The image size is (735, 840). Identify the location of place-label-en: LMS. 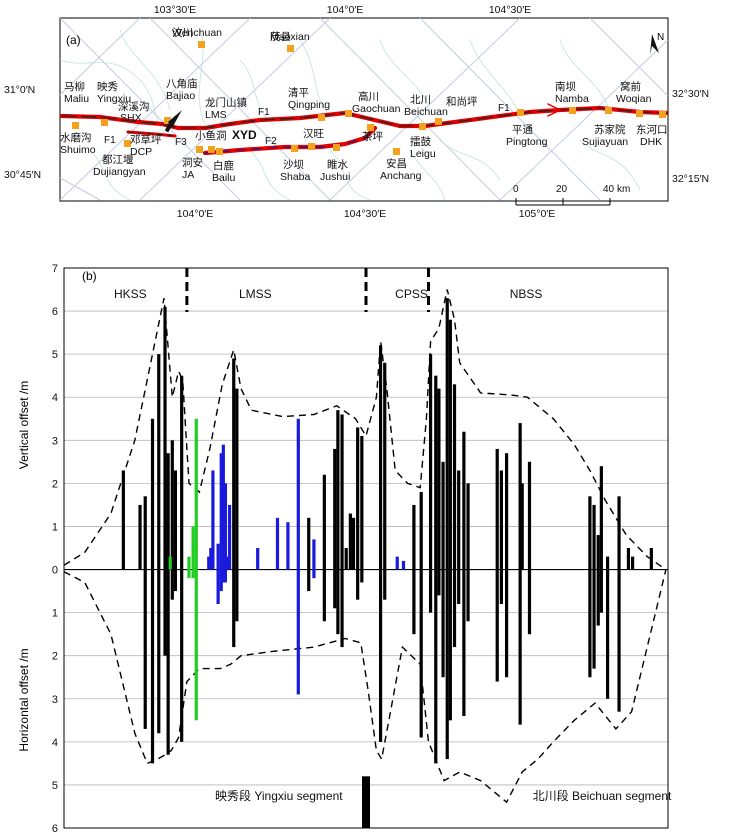
(216, 115).